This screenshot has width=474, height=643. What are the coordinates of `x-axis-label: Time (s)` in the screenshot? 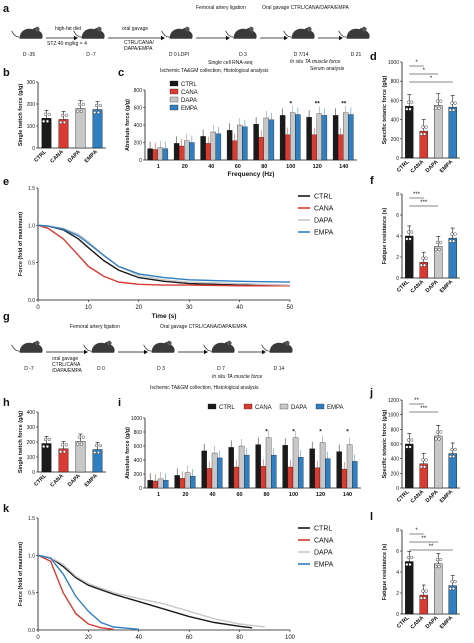 It's located at (164, 316).